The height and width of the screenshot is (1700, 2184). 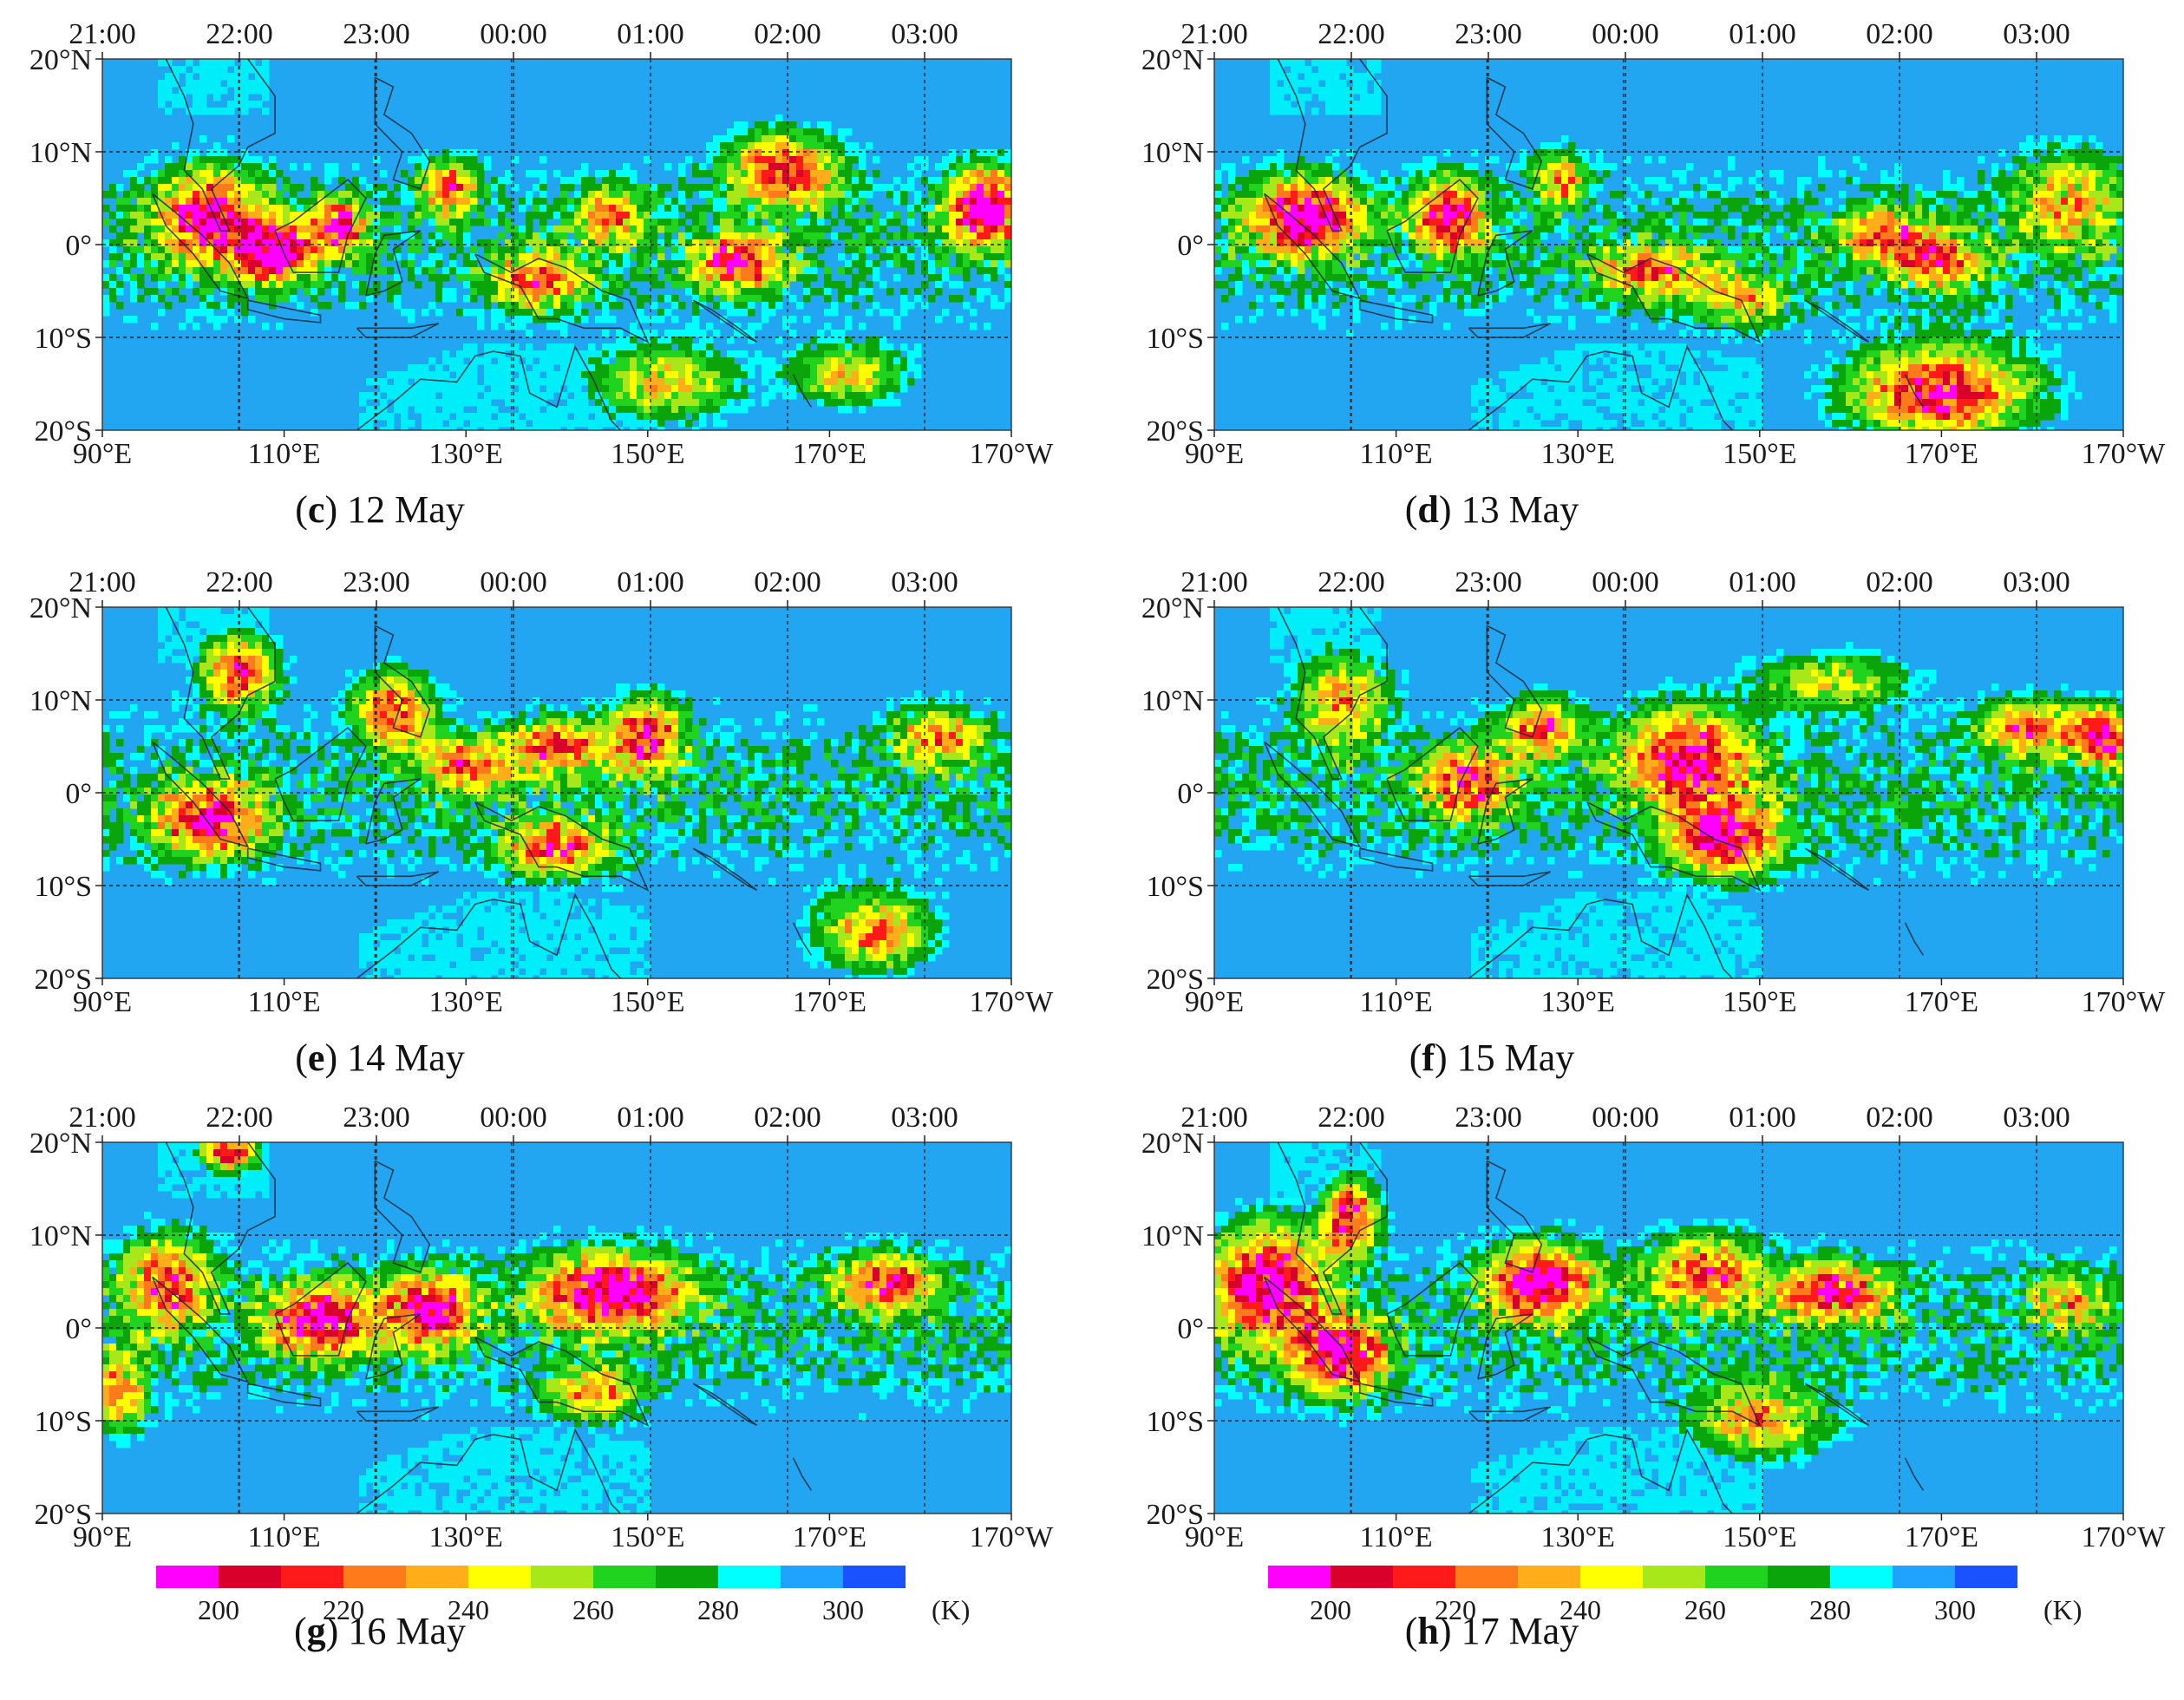 I want to click on longitude-tick-label: 90°E, so click(x=102, y=454).